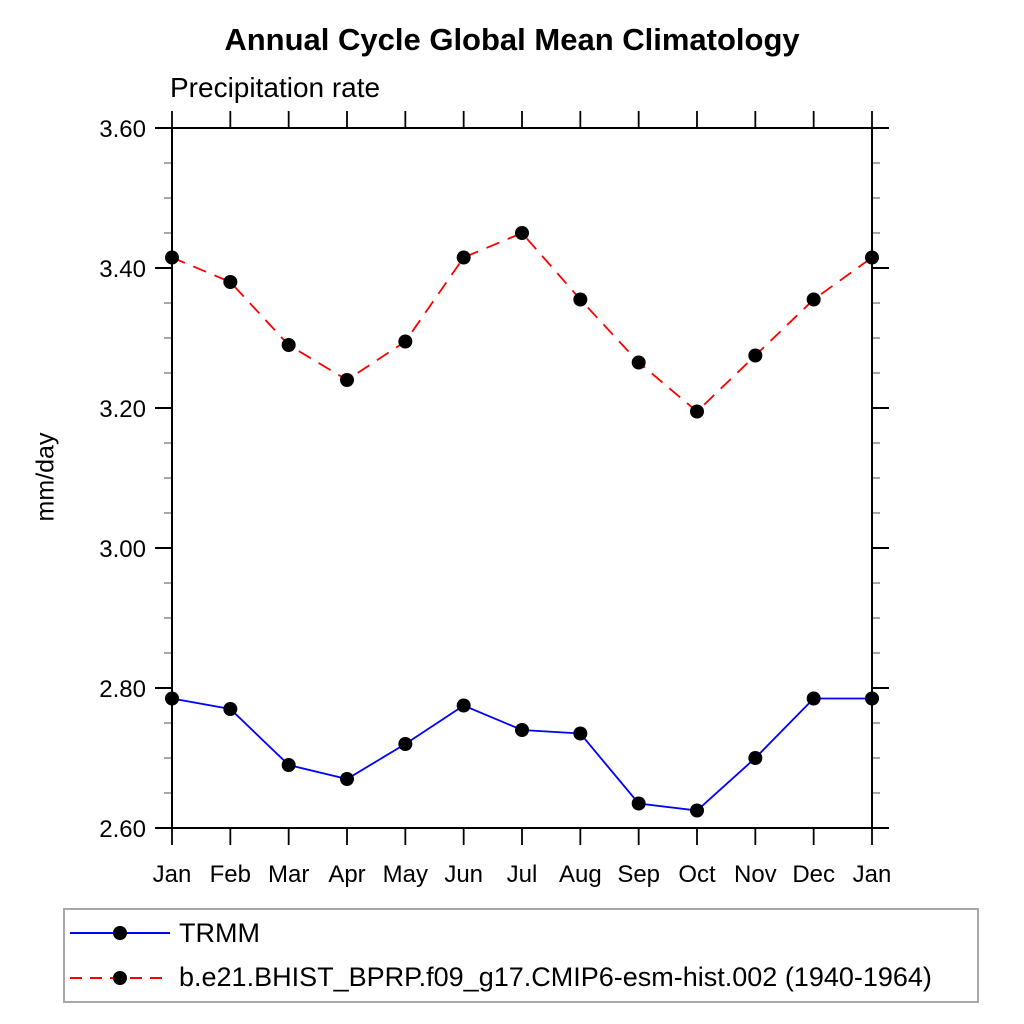  Describe the element at coordinates (122, 689) in the screenshot. I see `y-tick-label: 2.80` at that location.